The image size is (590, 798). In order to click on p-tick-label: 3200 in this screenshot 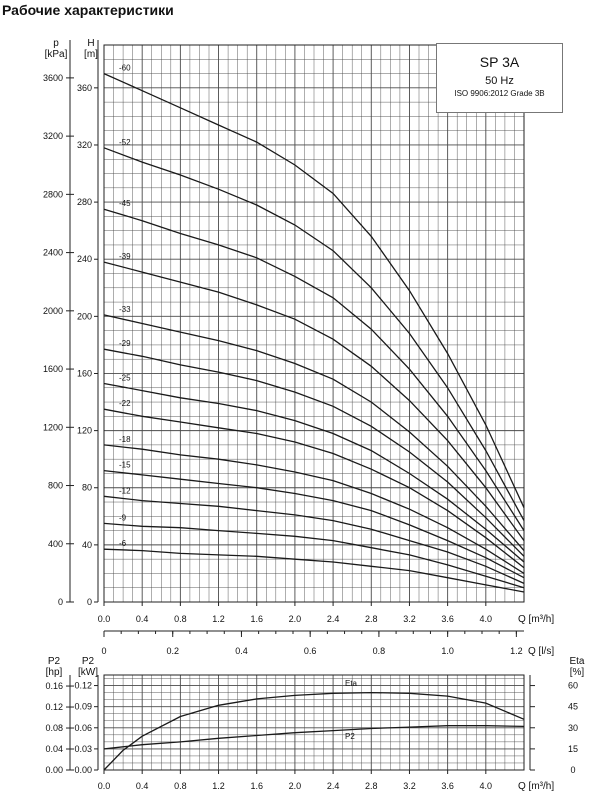, I will do `click(53, 136)`.